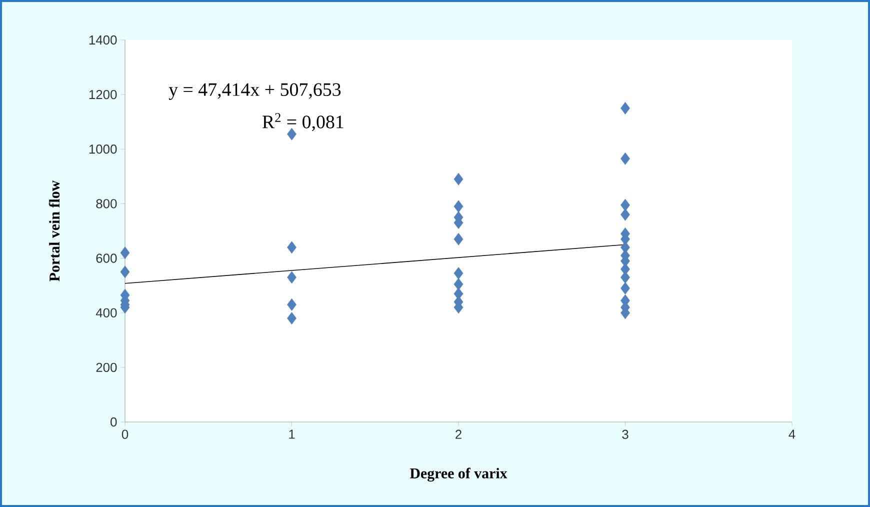 This screenshot has height=507, width=870. Describe the element at coordinates (459, 434) in the screenshot. I see `x-tick-label: 2` at that location.